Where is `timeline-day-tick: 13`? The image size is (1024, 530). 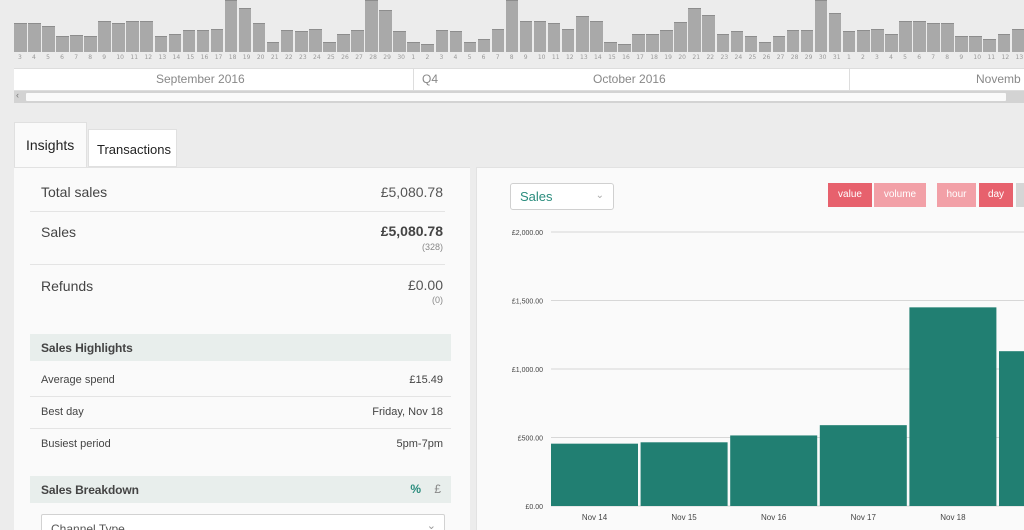 timeline-day-tick: 13 is located at coordinates (1019, 57).